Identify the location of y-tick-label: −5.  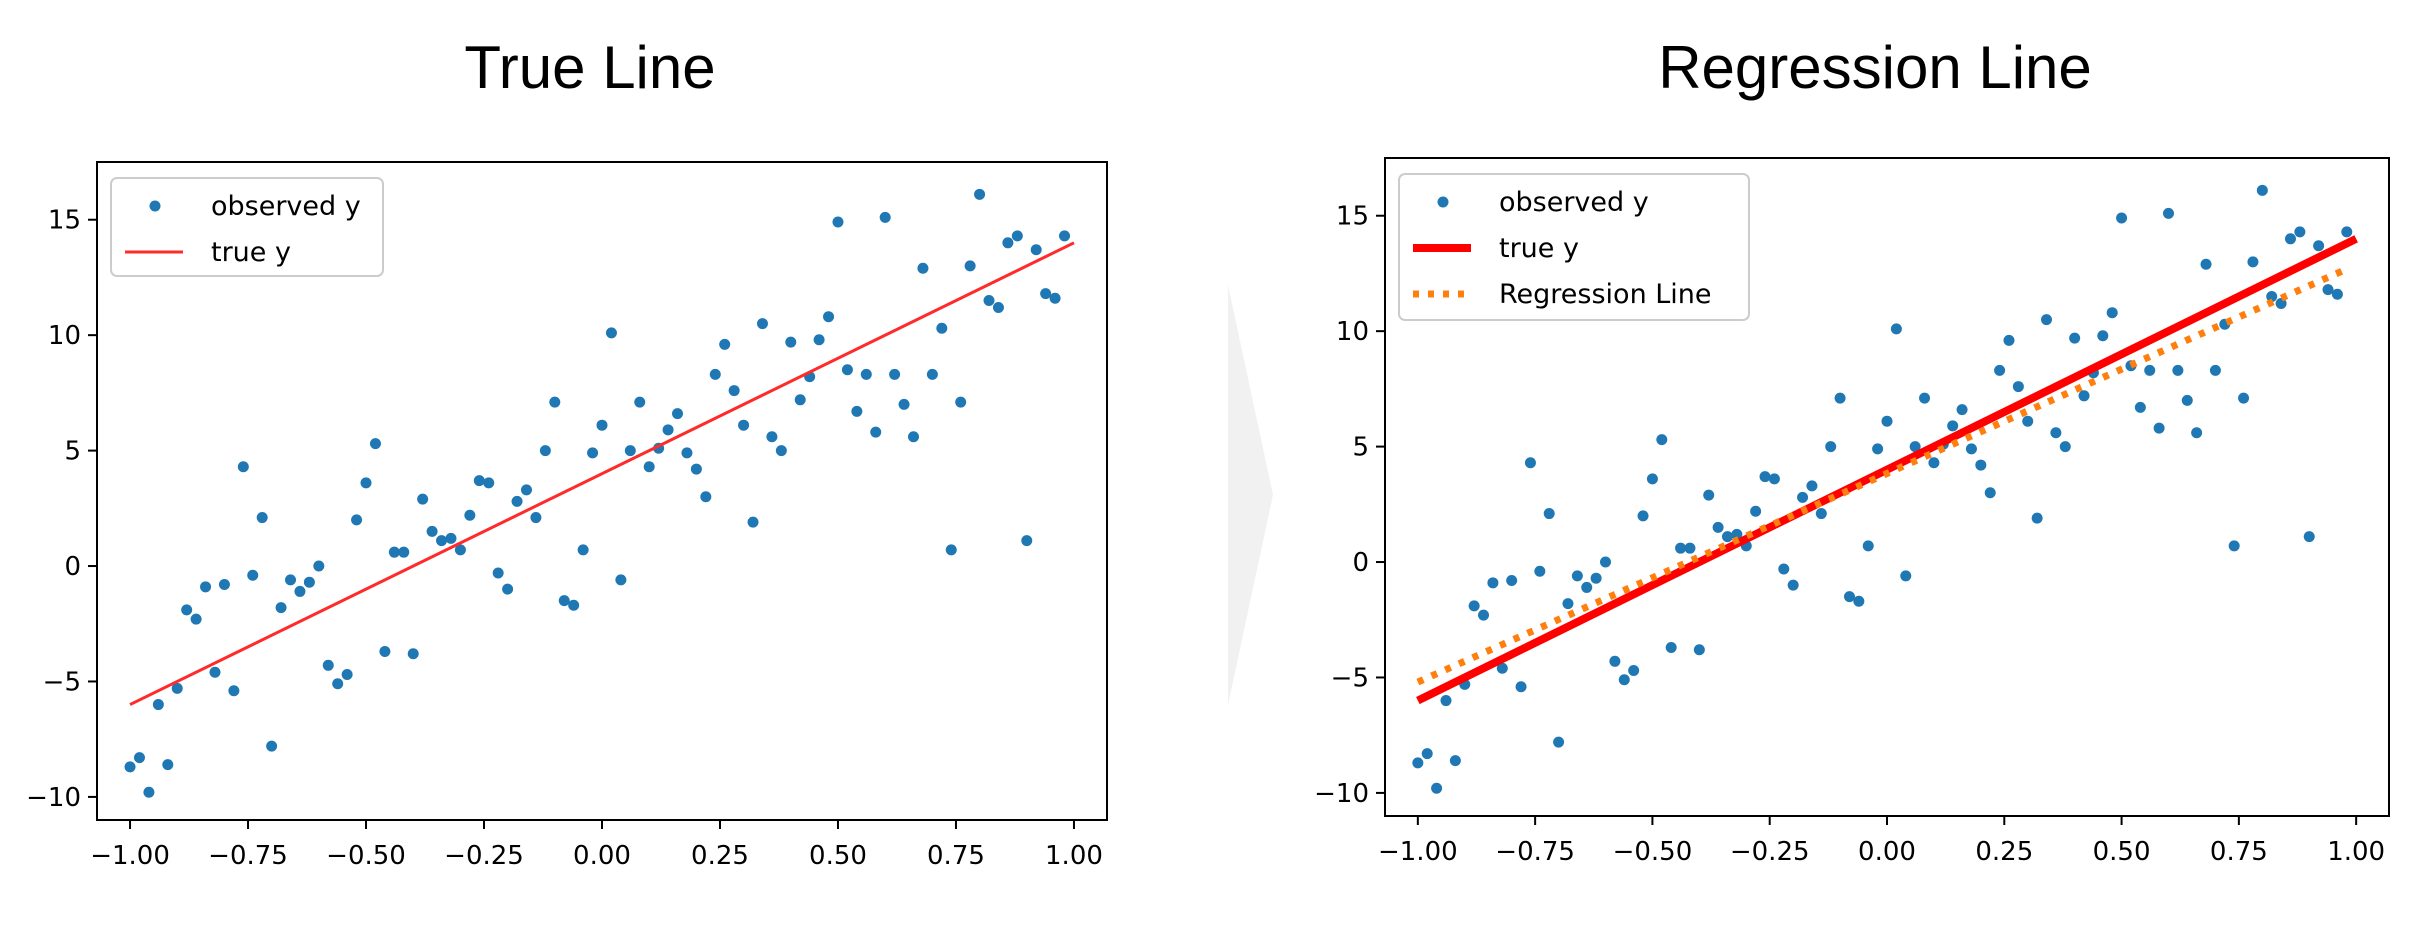
(62, 682).